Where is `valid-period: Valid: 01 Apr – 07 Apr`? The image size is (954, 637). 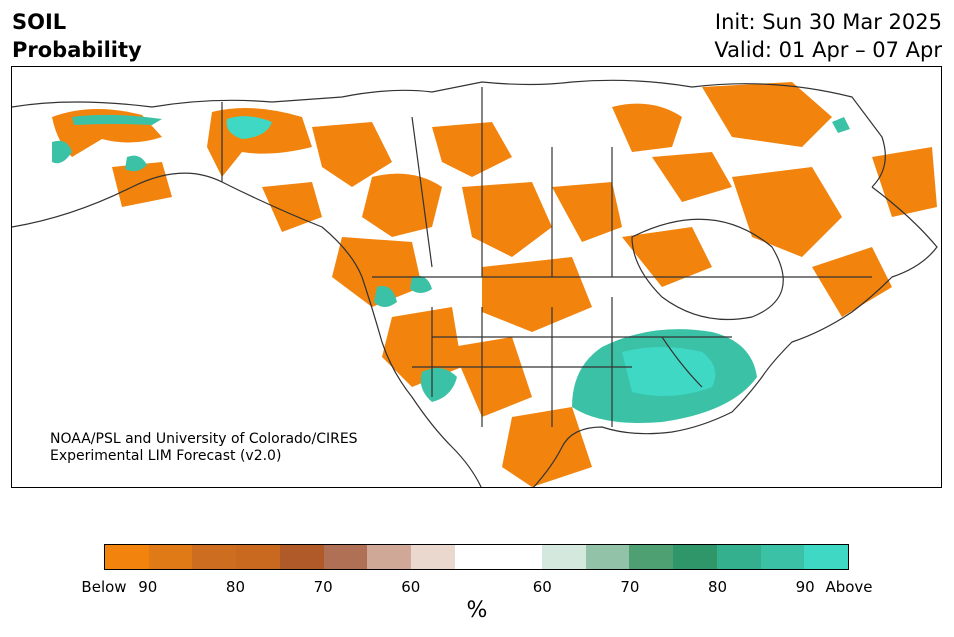 valid-period: Valid: 01 Apr – 07 Apr is located at coordinates (828, 50).